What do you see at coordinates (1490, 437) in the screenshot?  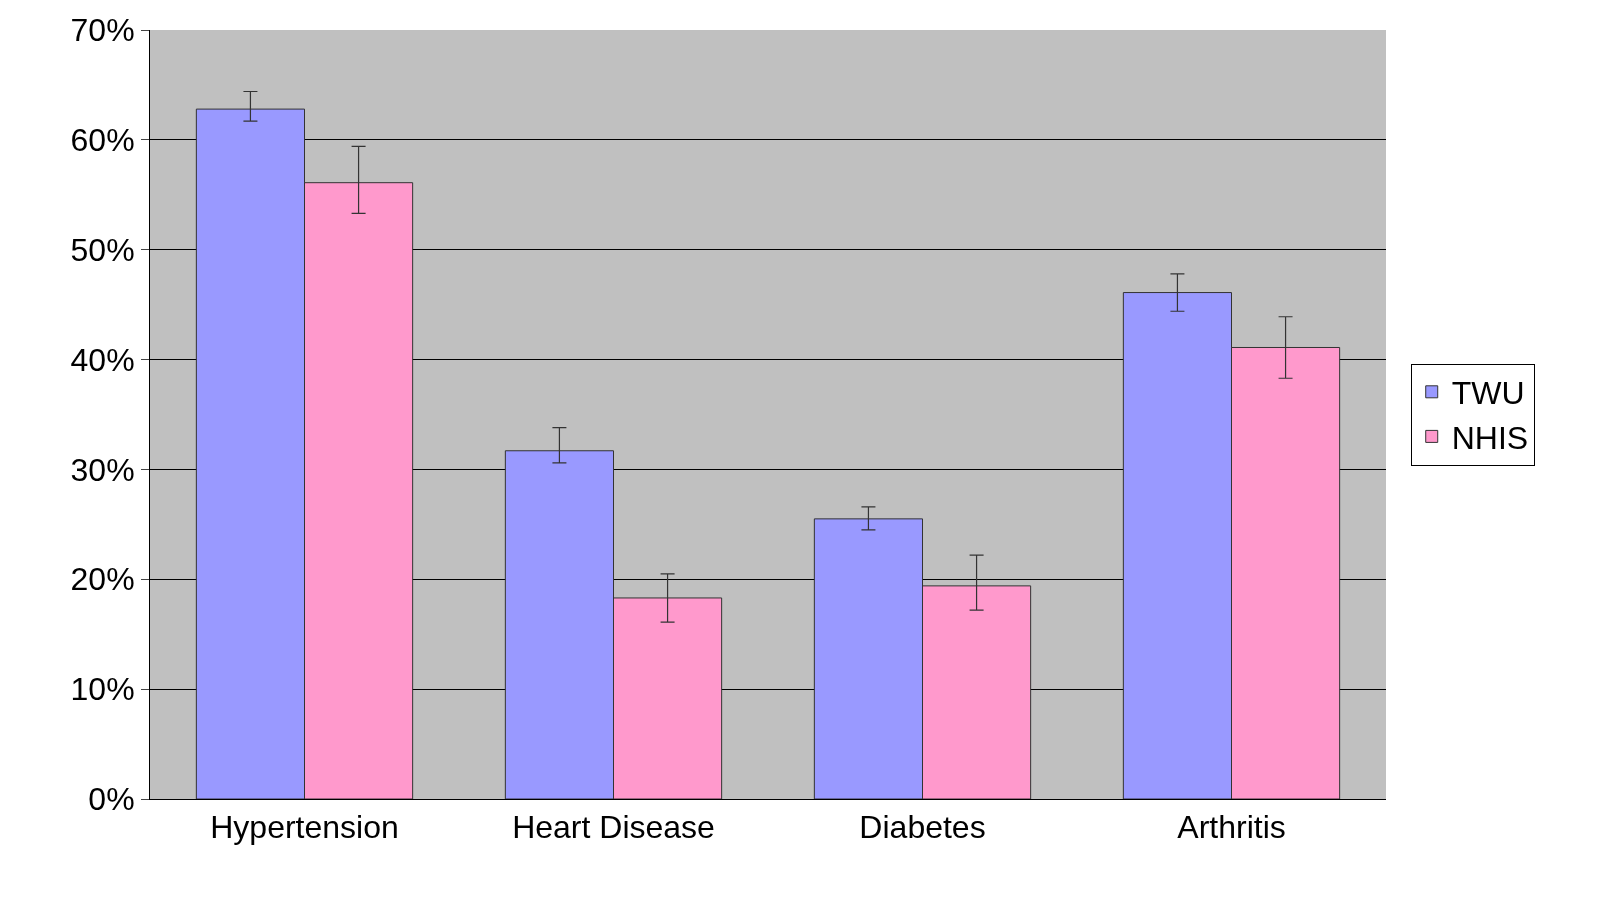 I see `legend-label: NHIS` at bounding box center [1490, 437].